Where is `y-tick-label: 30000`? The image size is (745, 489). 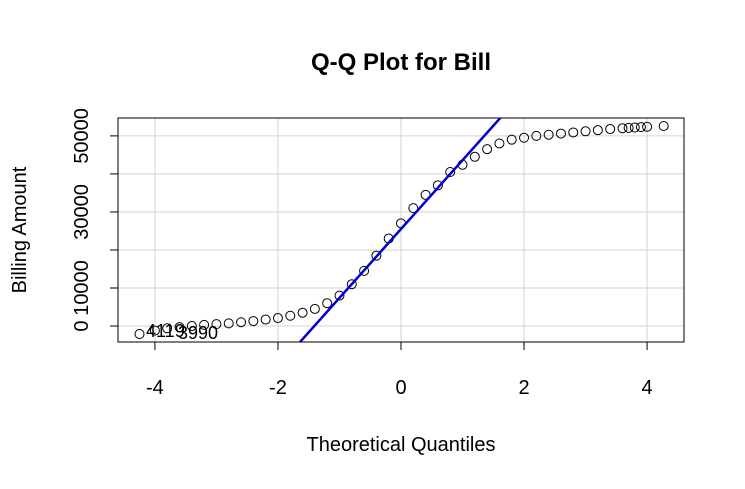
y-tick-label: 30000 is located at coordinates (82, 212).